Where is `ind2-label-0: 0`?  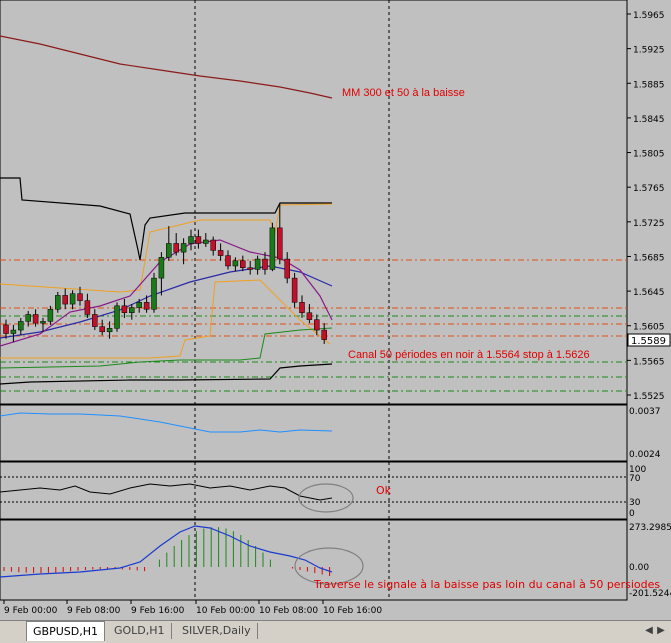 ind2-label-0: 0 is located at coordinates (632, 514).